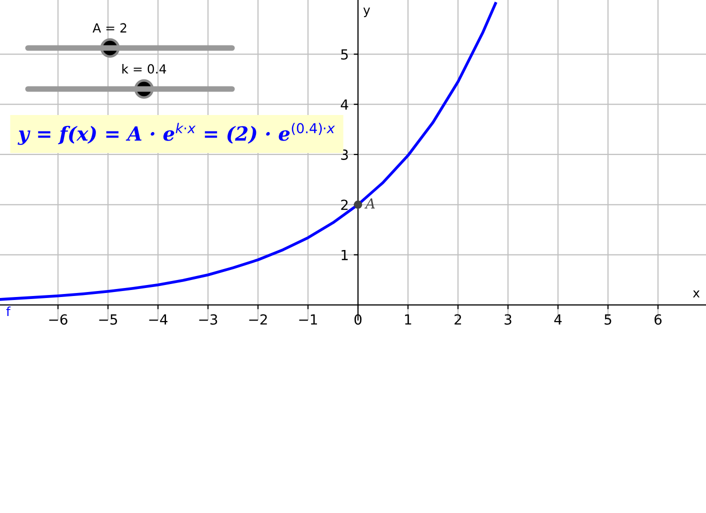 This screenshot has height=513, width=706. I want to click on x-tick-label: 5, so click(608, 319).